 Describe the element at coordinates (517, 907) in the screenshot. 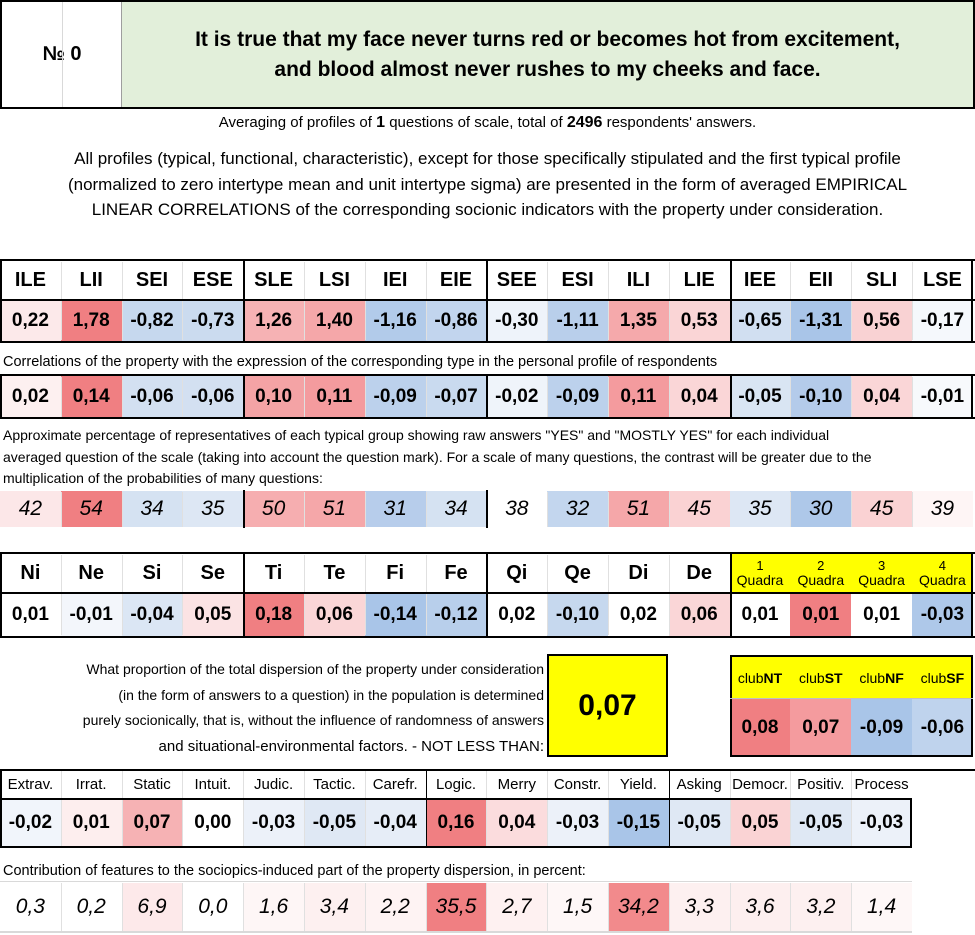

I see `feature-contribution: 2,7` at that location.